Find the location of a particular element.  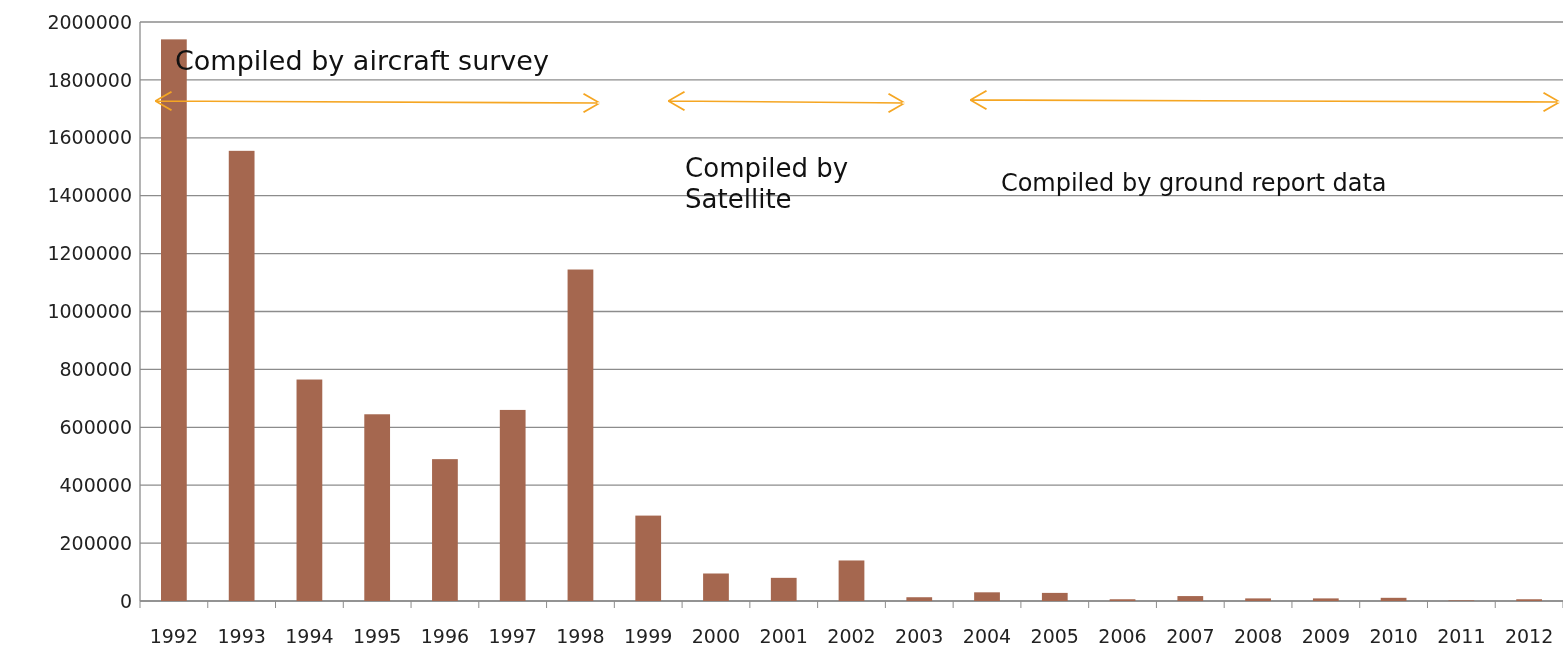

x-tick-label: 2012 is located at coordinates (1529, 636).